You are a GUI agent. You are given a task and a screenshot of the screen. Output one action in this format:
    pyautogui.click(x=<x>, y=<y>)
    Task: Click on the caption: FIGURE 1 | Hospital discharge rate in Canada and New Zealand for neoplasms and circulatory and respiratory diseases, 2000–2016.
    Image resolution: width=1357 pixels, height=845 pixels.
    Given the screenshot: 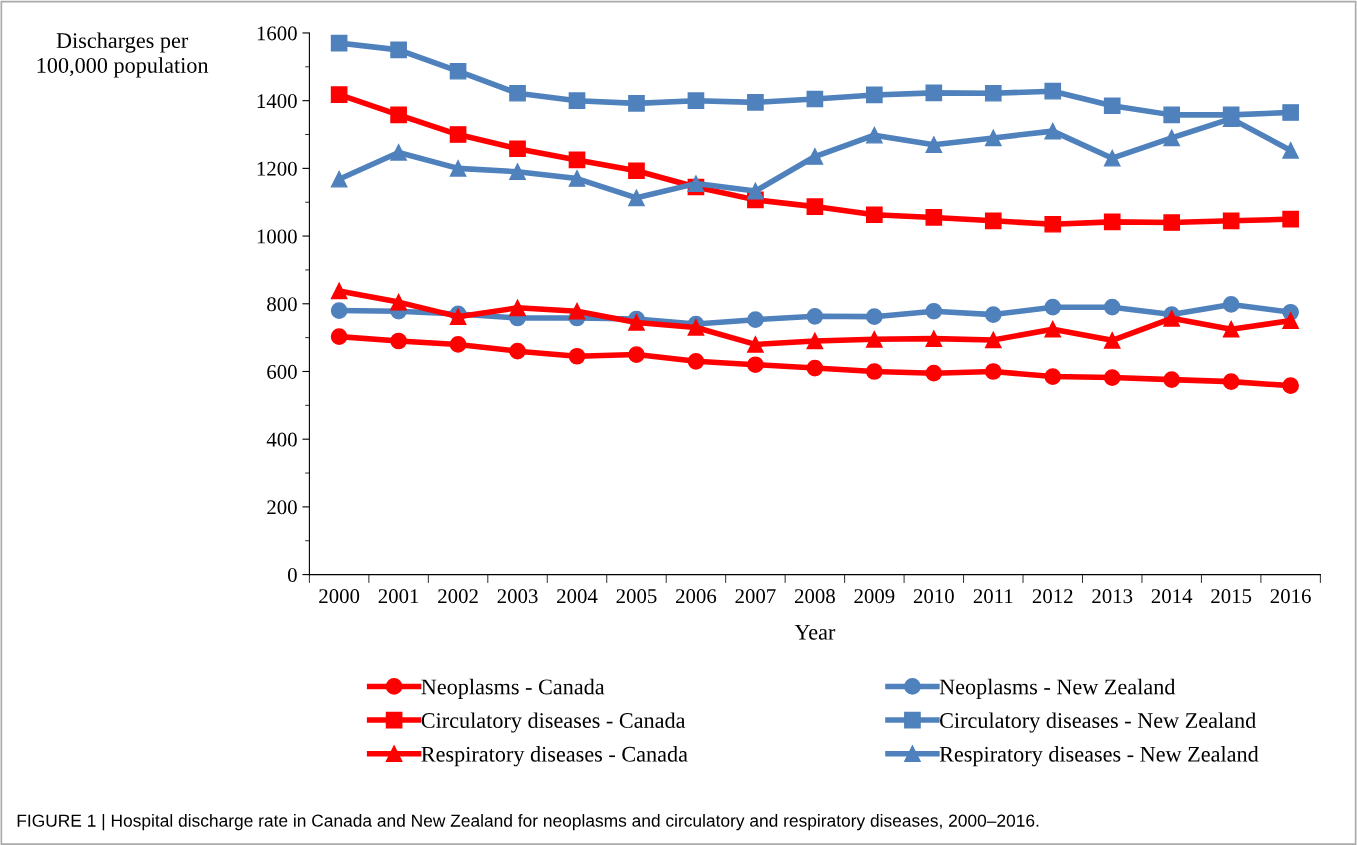 What is the action you would take?
    pyautogui.click(x=528, y=822)
    